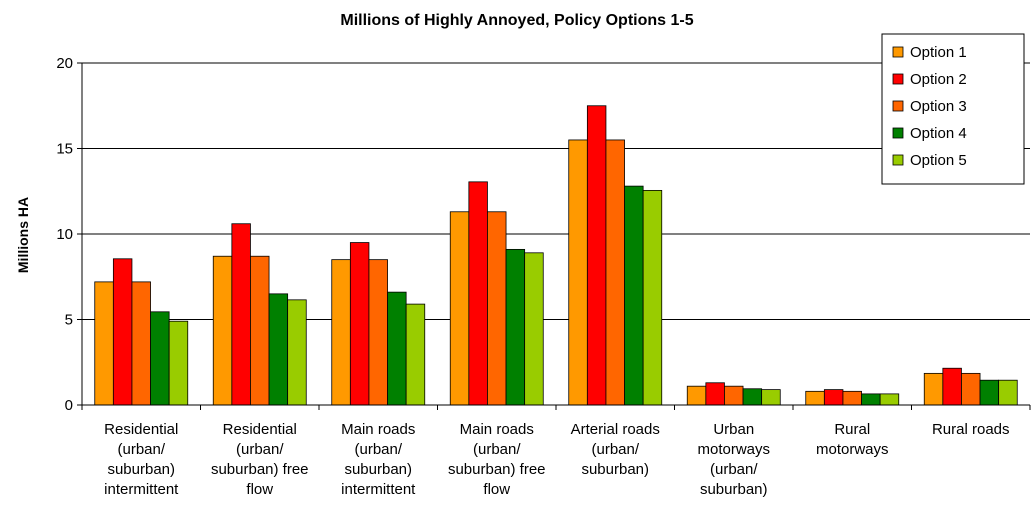 The image size is (1034, 512). I want to click on y-tick-label: 5, so click(69, 320).